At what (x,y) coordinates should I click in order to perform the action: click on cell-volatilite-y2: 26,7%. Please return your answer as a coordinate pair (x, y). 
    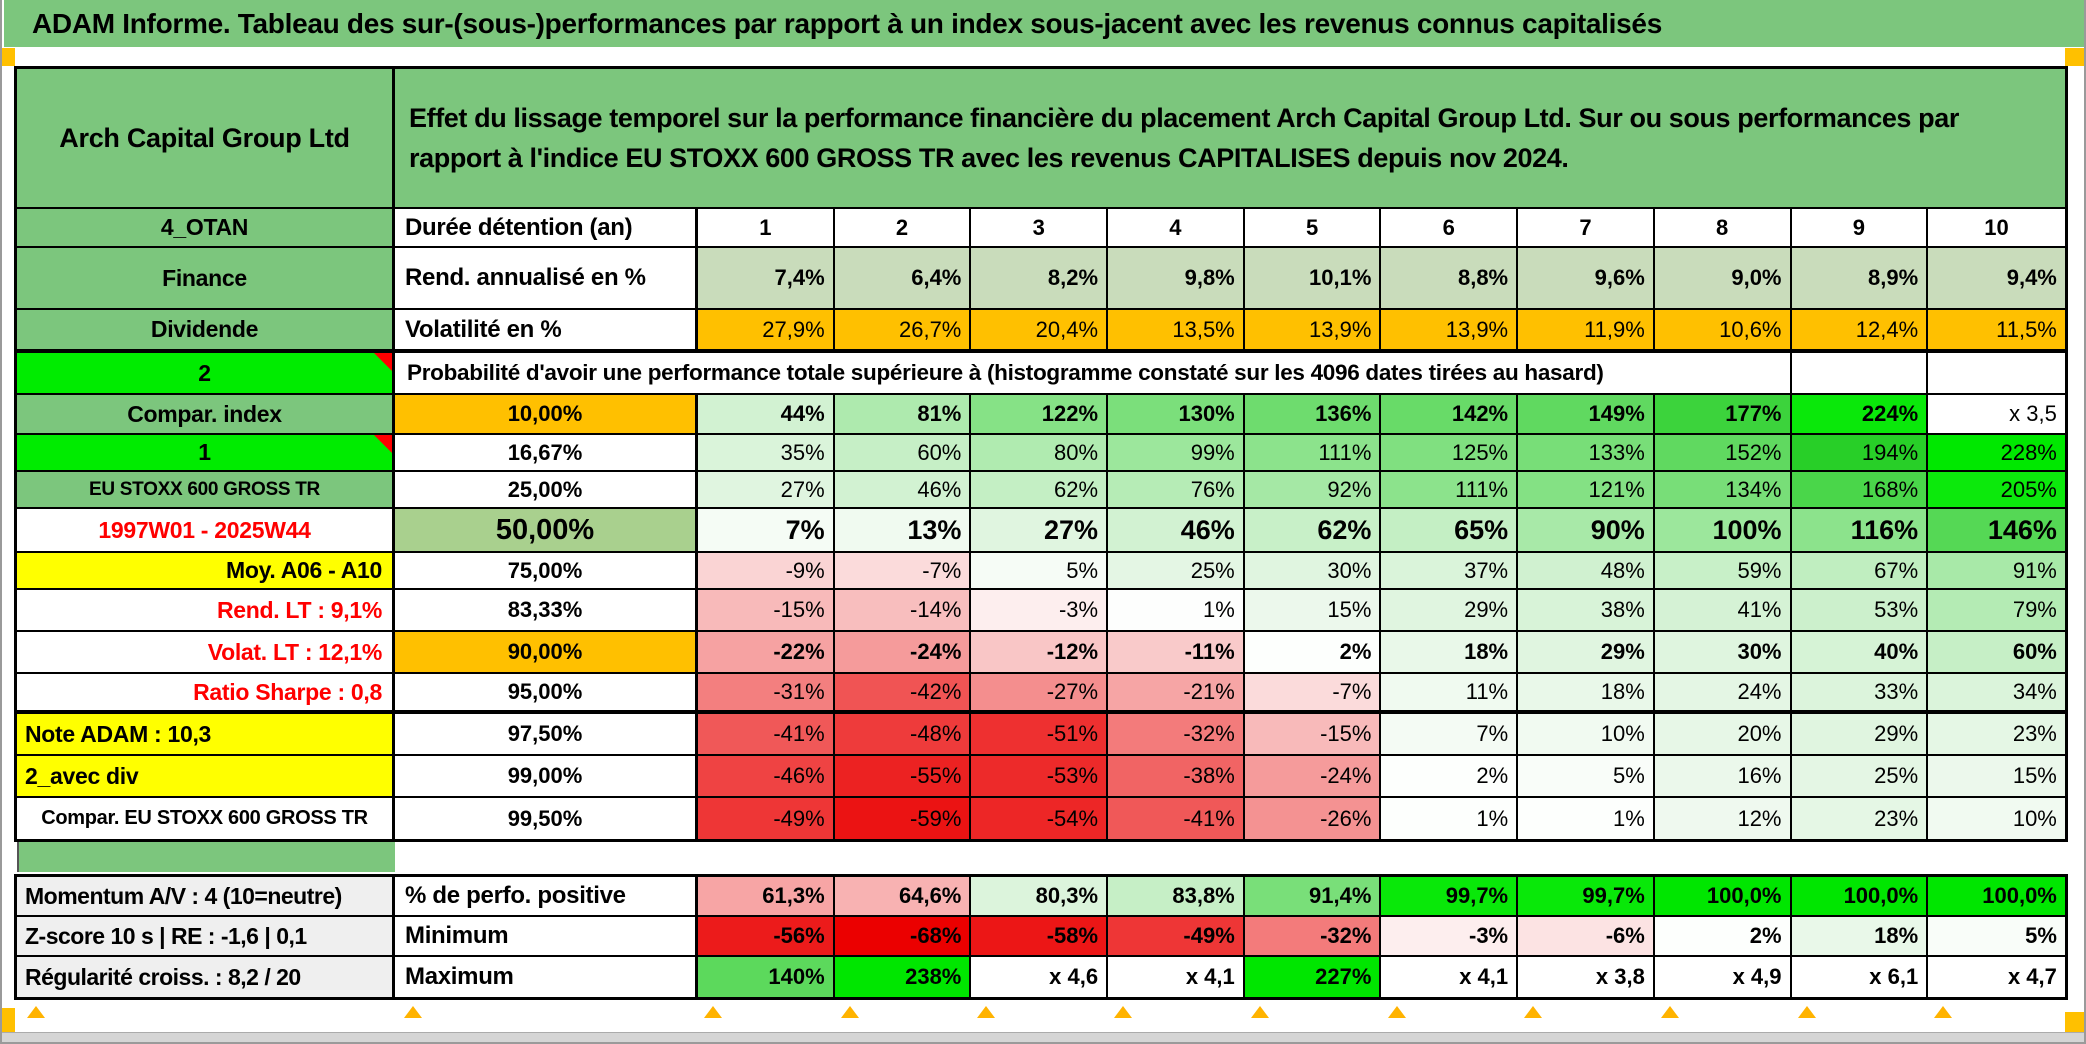
    Looking at the image, I should click on (903, 331).